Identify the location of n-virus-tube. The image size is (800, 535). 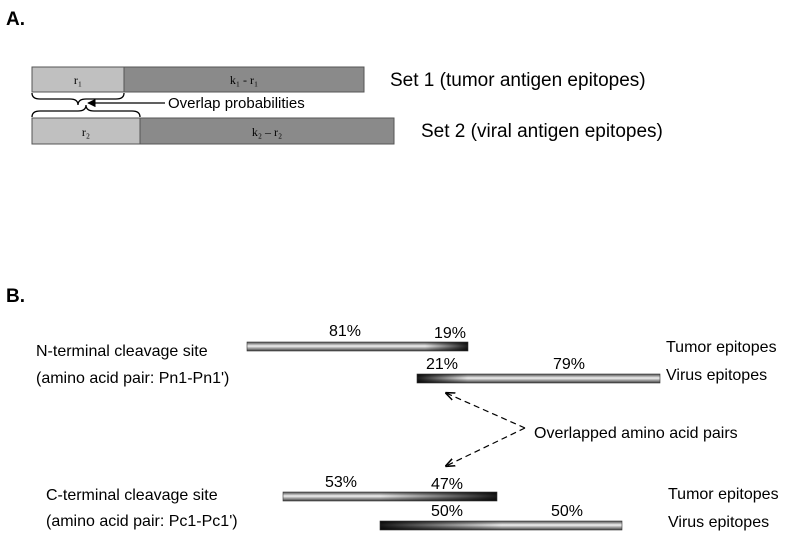
(538, 378).